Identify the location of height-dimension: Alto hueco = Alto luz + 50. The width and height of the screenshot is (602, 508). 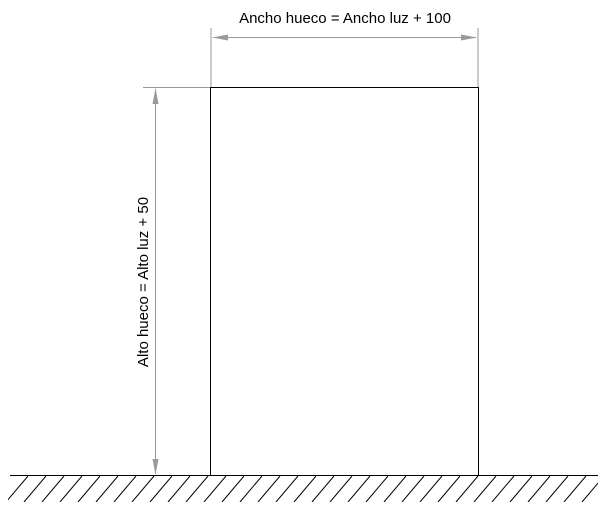
(172, 281).